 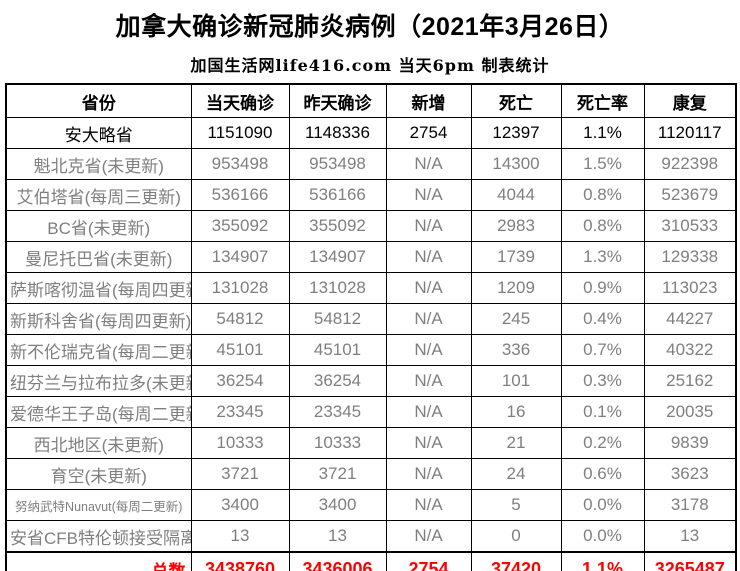 I want to click on deaths-cell: 0, so click(x=516, y=536).